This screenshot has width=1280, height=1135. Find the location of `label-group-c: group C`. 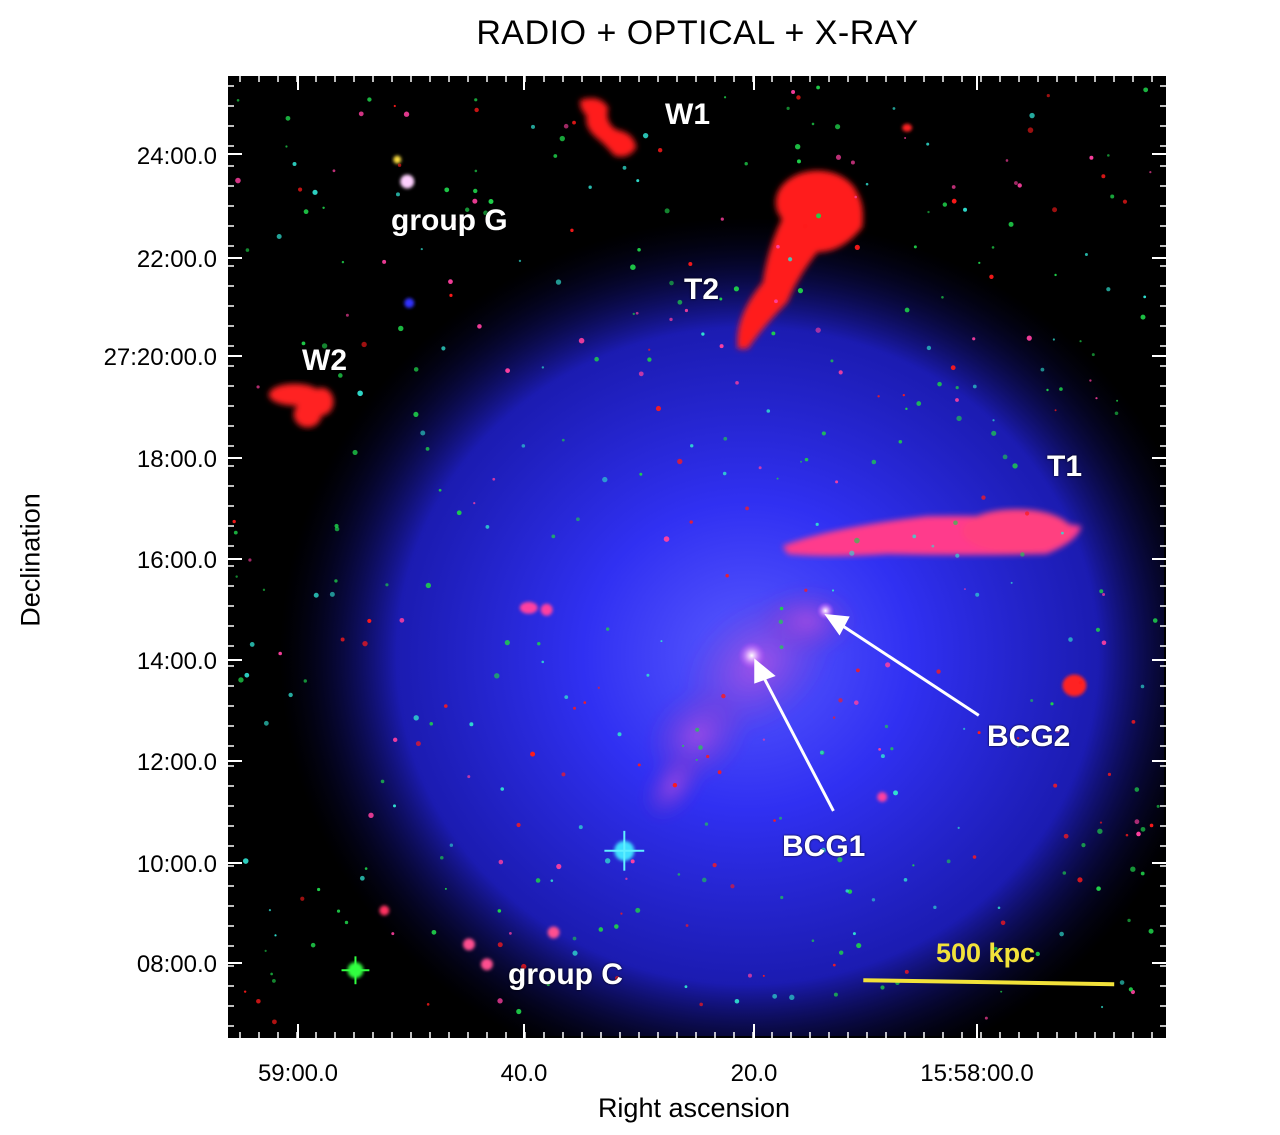

label-group-c: group C is located at coordinates (565, 974).